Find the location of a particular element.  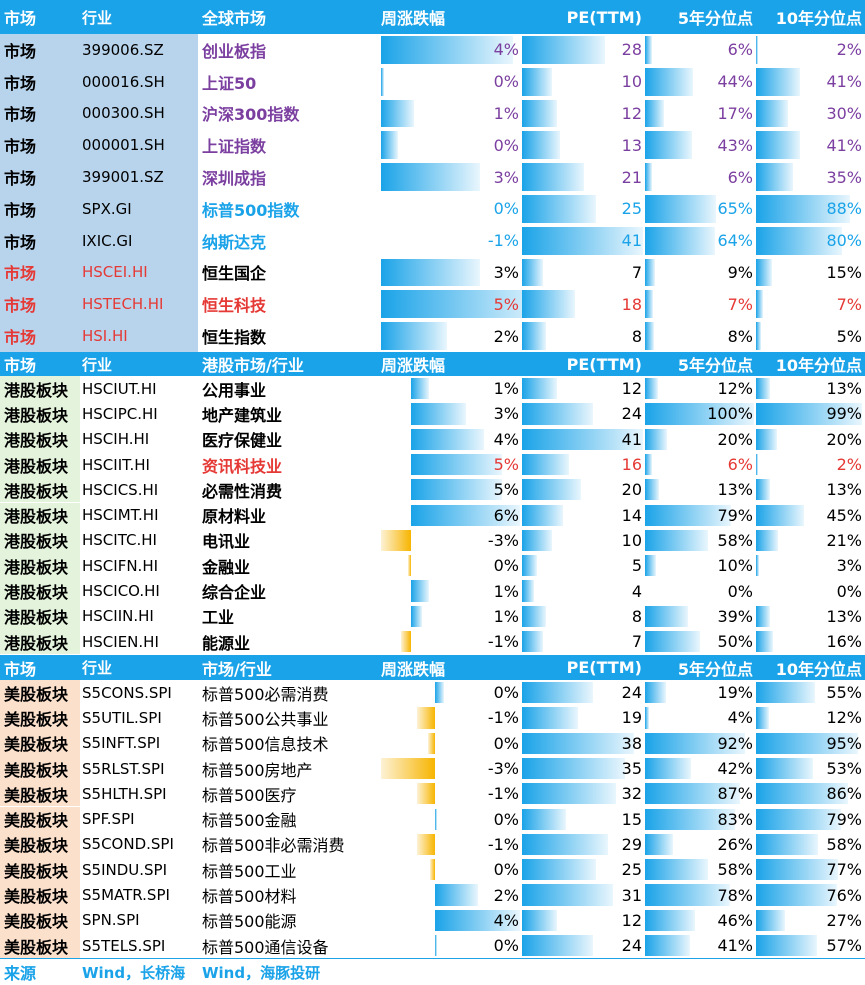

weekly-change-bar is located at coordinates (456, 490).